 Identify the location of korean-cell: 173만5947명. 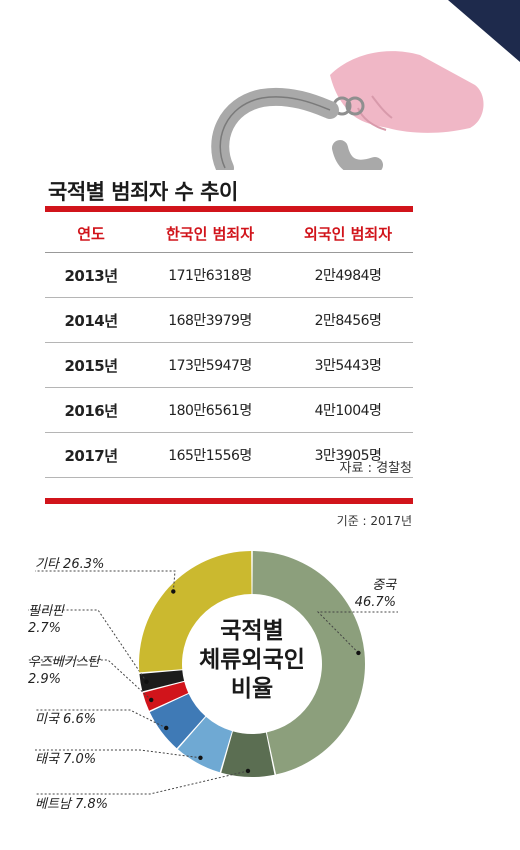
(210, 365).